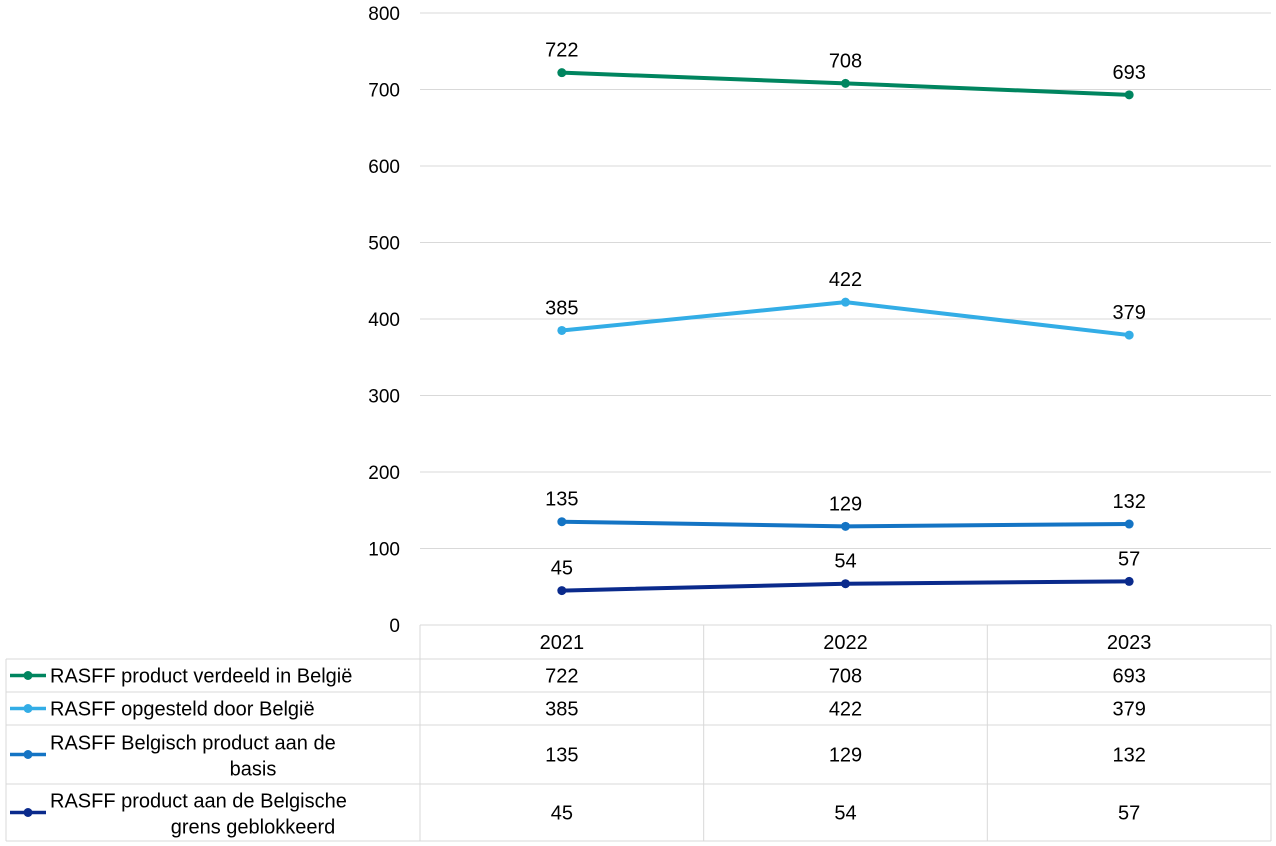 This screenshot has width=1276, height=846. Describe the element at coordinates (394, 626) in the screenshot. I see `y-tick-label: 0` at that location.